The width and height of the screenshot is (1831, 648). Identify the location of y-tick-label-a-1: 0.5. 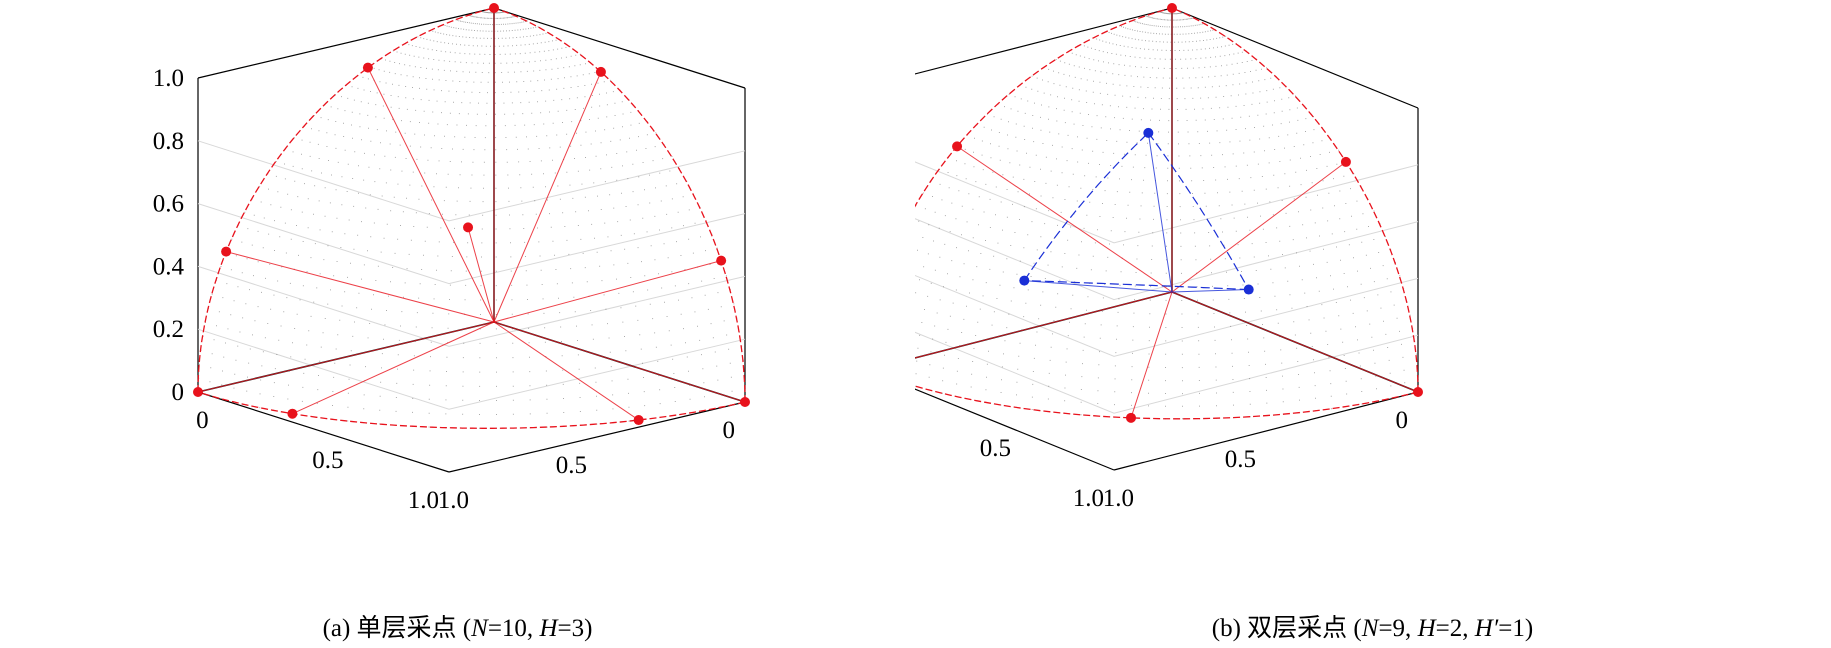
(571, 465).